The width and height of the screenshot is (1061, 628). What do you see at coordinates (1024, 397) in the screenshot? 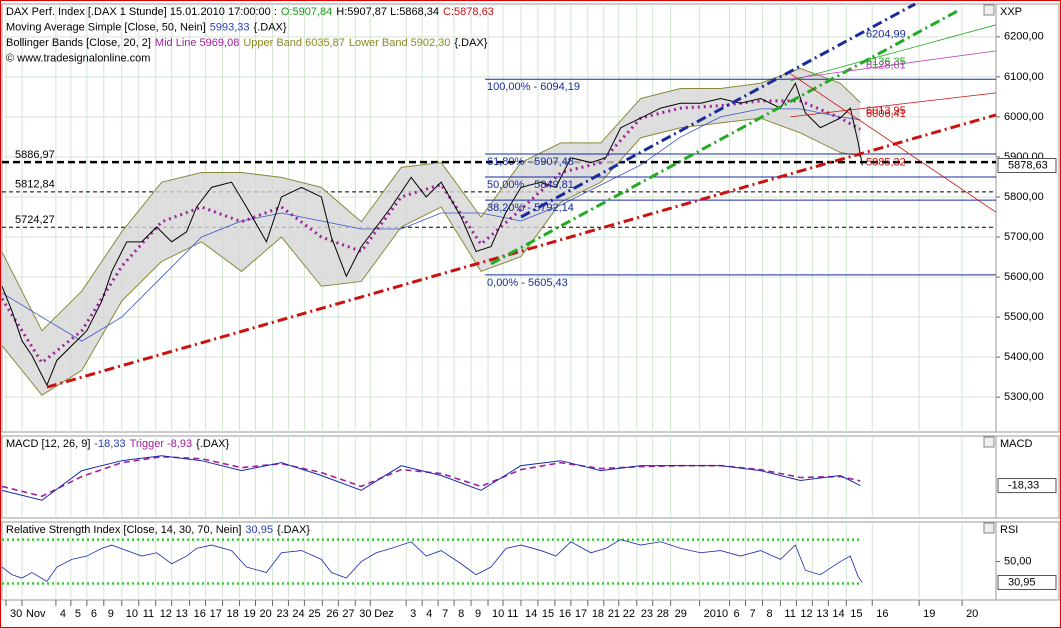
I see `y-tick-label: 5300,00` at bounding box center [1024, 397].